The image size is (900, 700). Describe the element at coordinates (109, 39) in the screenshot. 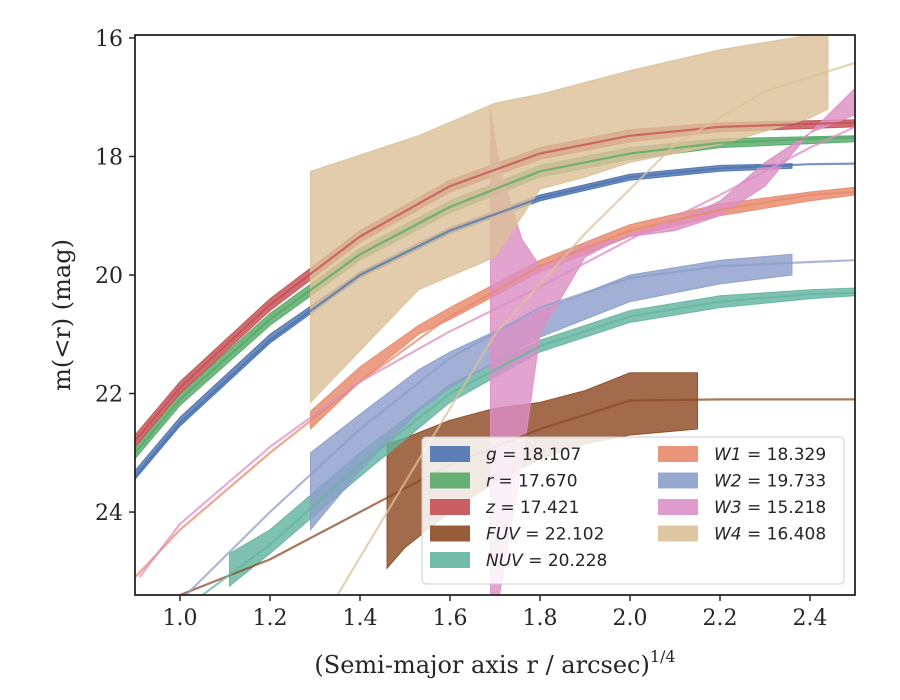

I see `y-tick-label: 16` at that location.